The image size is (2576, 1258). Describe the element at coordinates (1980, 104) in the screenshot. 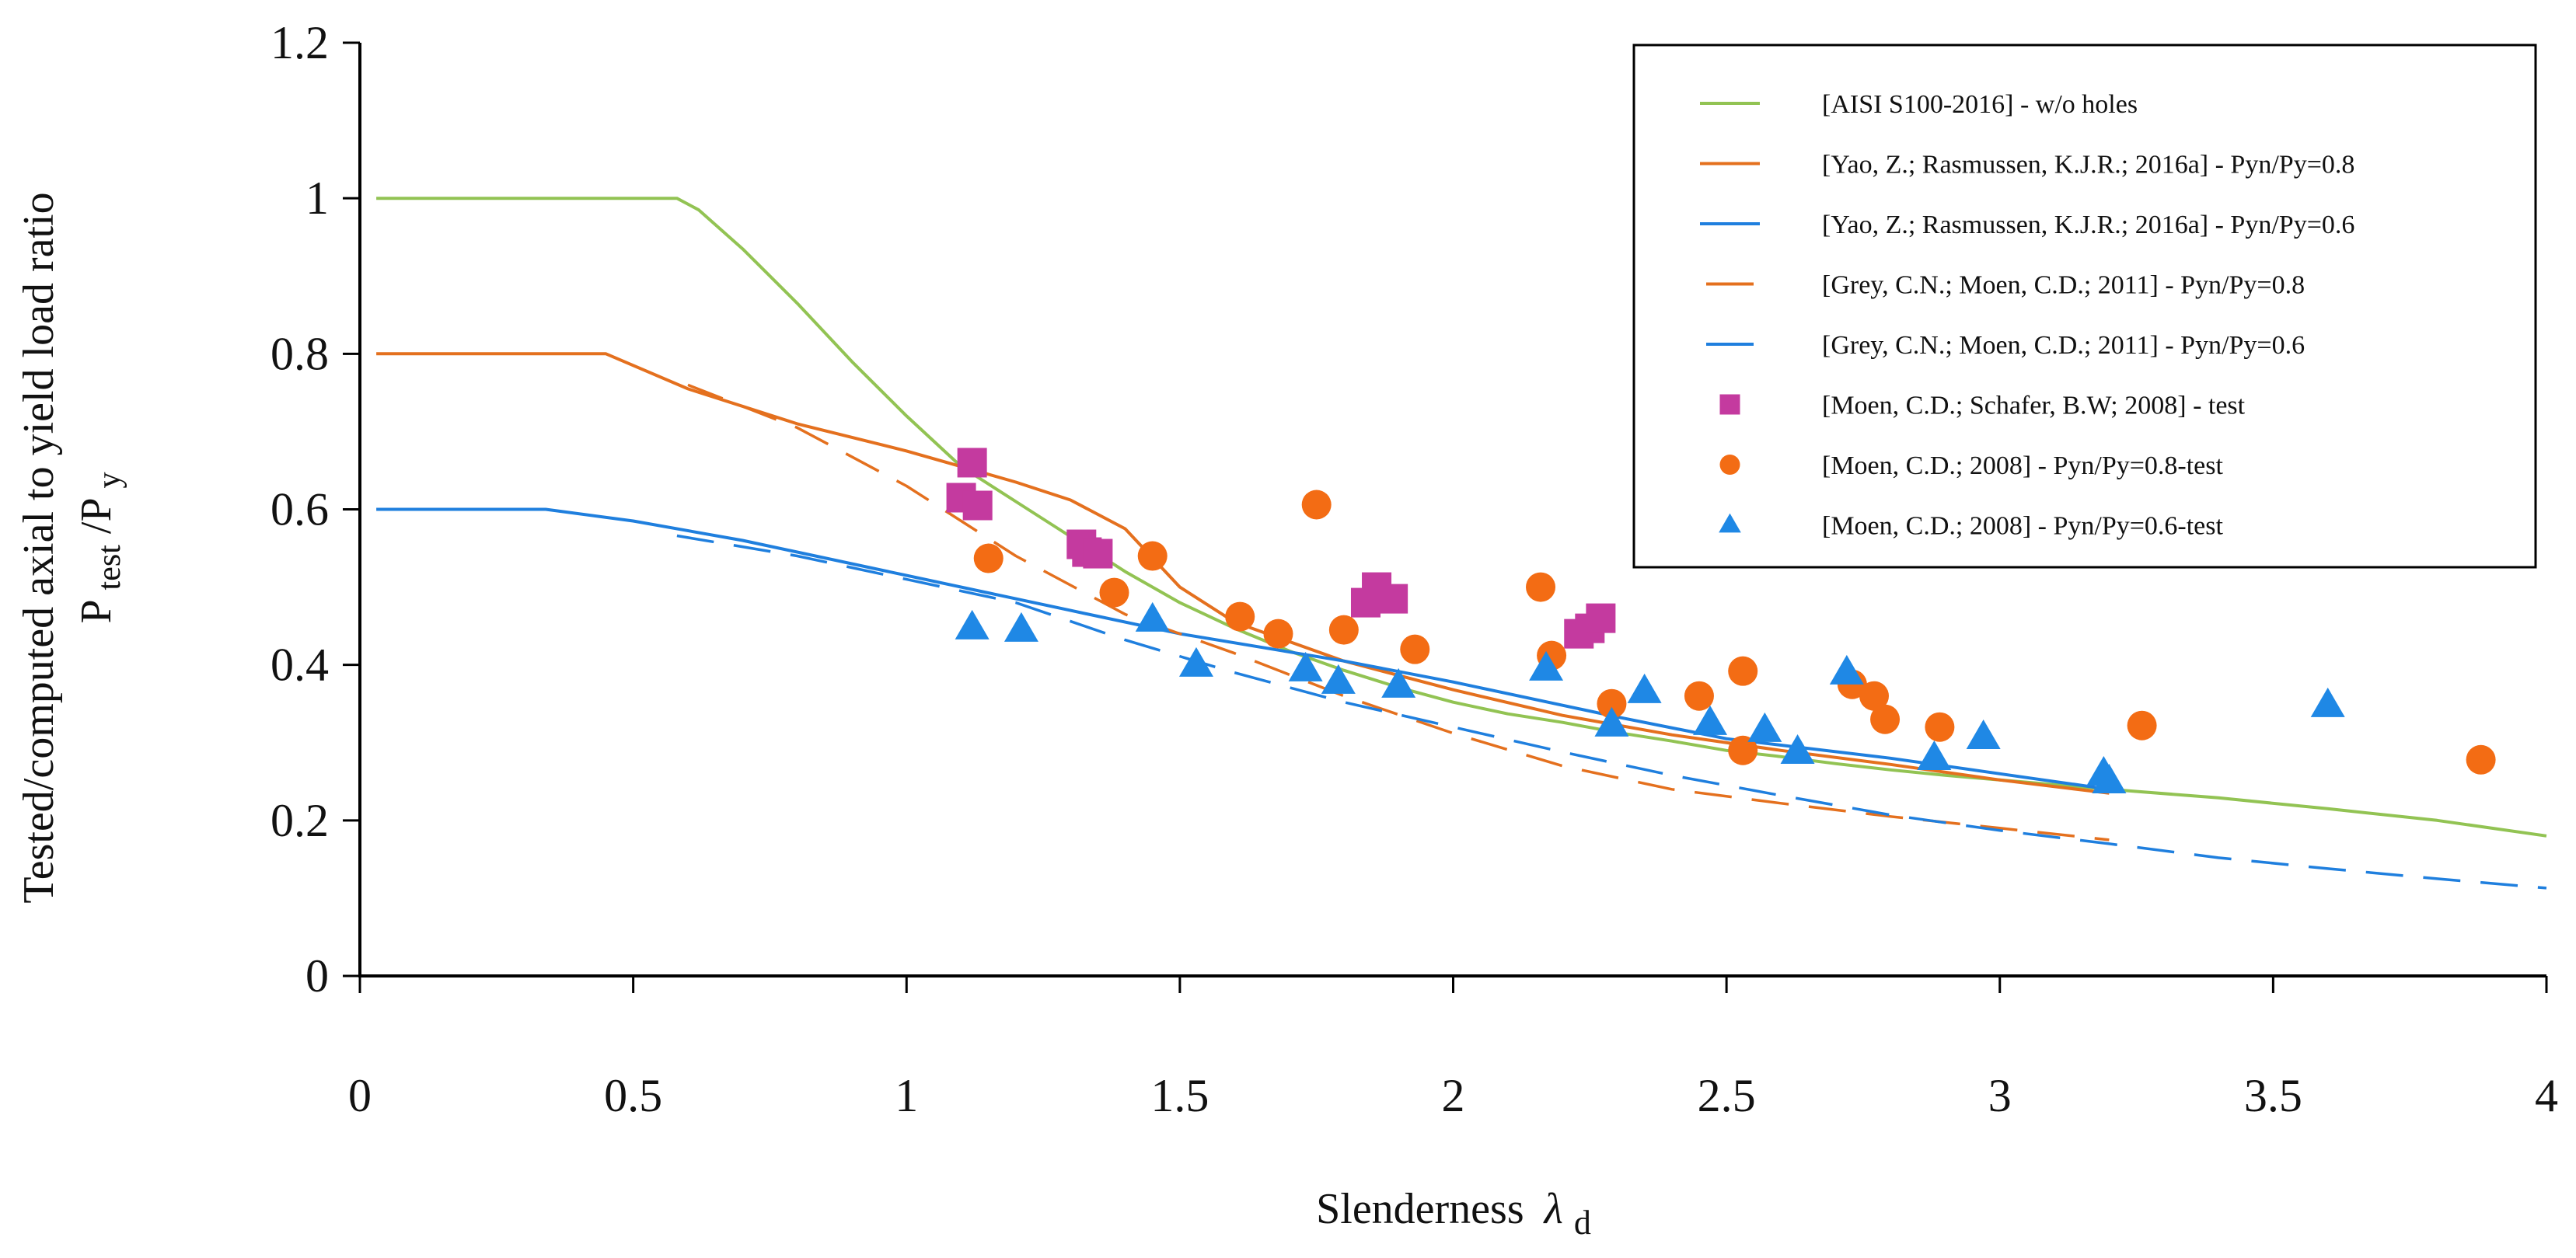

I see `legend-label: [AISI S100-2016] - w/o holes` at that location.